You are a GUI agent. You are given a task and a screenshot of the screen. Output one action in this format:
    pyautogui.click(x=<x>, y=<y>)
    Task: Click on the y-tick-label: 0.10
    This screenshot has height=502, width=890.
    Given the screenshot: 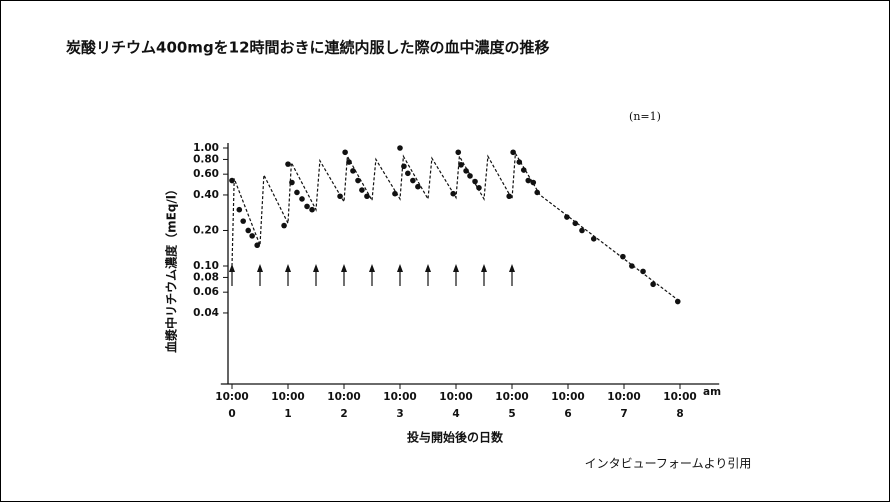 What is the action you would take?
    pyautogui.click(x=206, y=266)
    